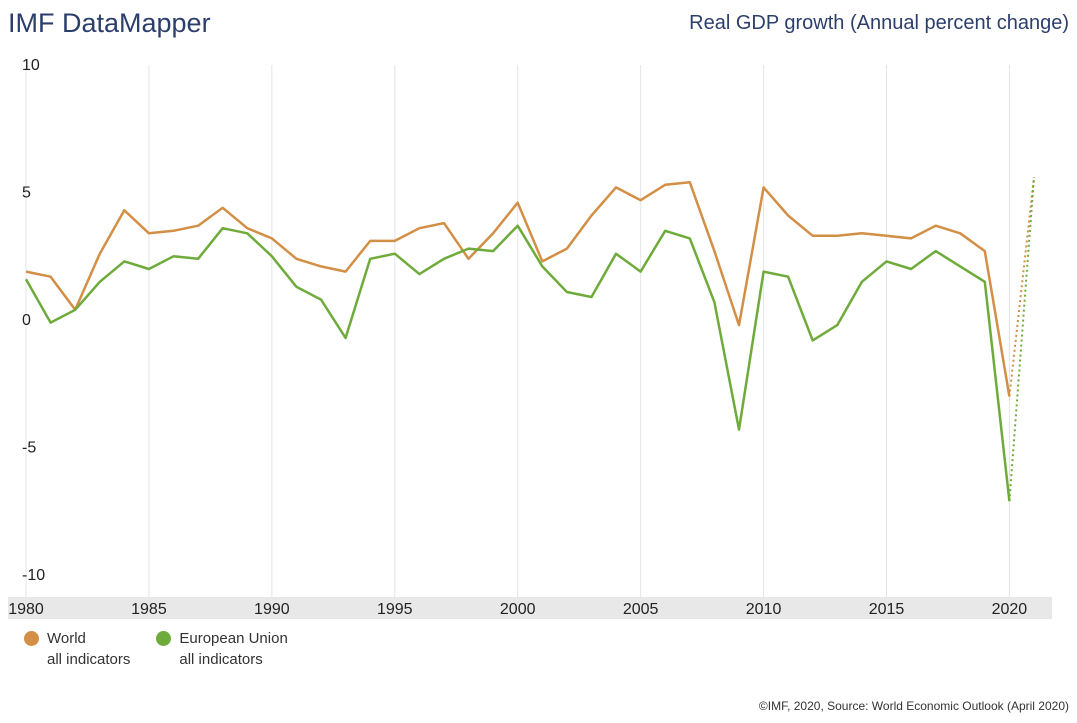 The width and height of the screenshot is (1077, 723). I want to click on legend-item-world: World all indicators, so click(77, 649).